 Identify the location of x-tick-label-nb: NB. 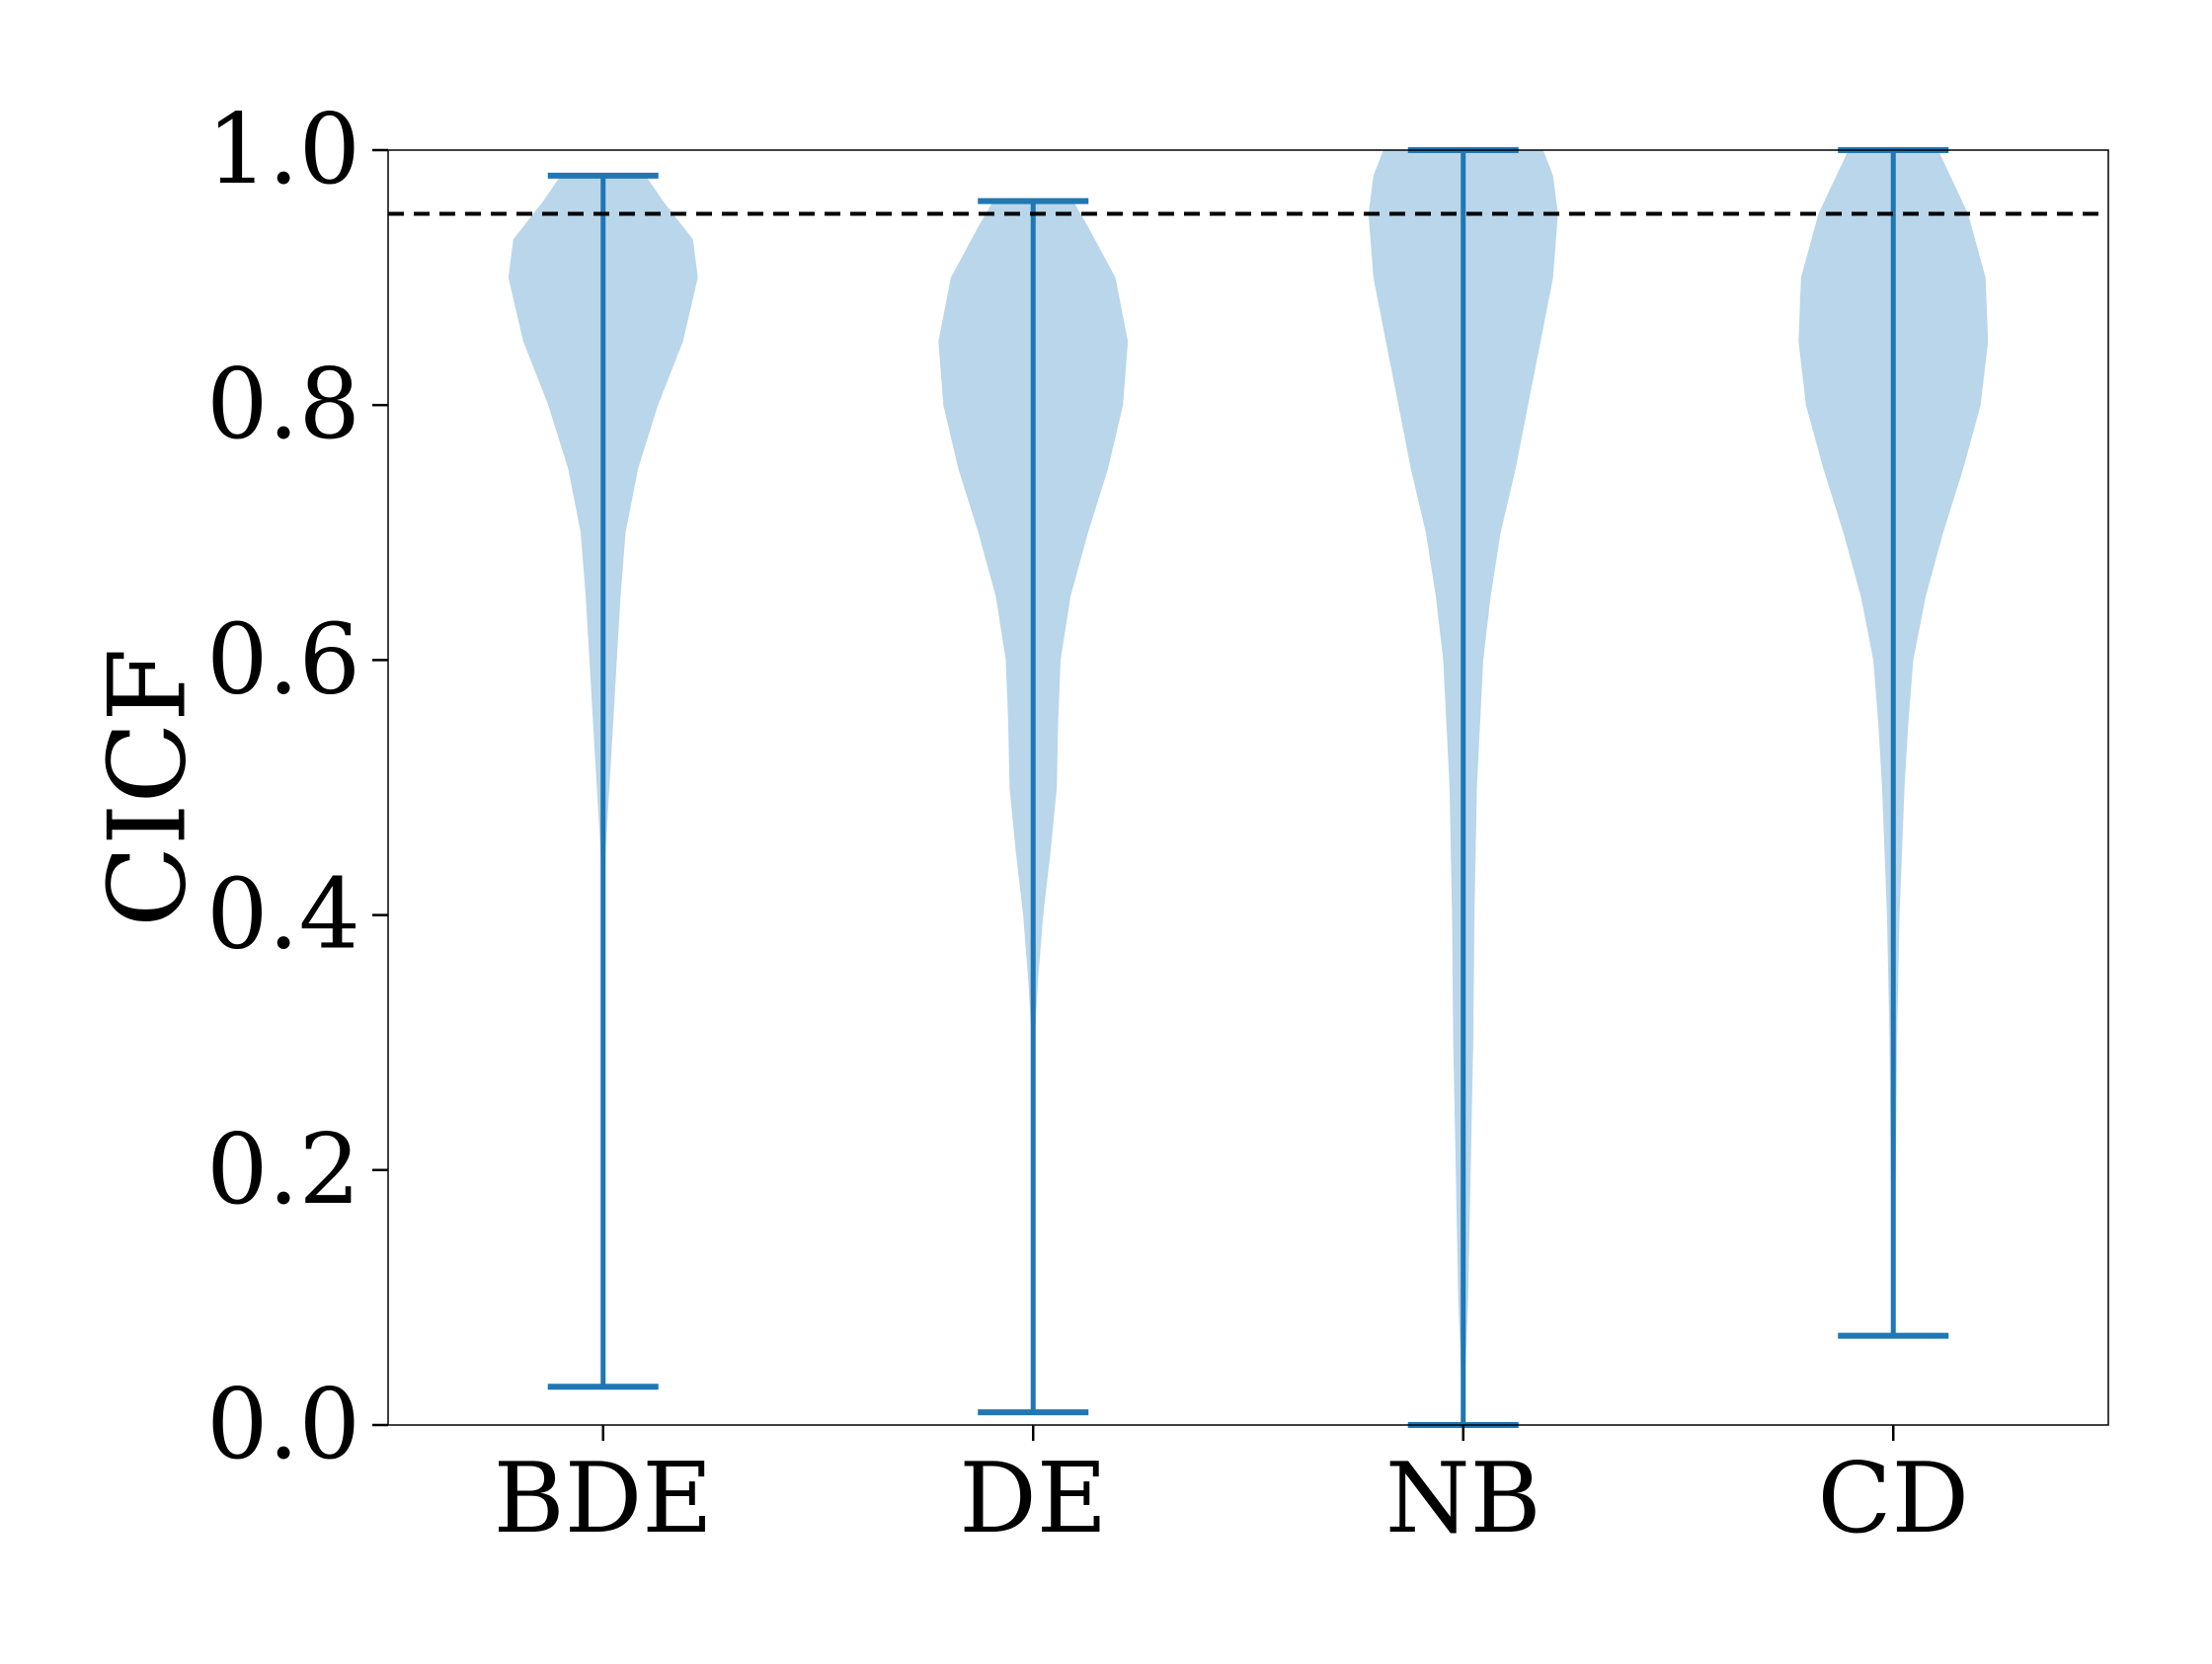
(1463, 1499).